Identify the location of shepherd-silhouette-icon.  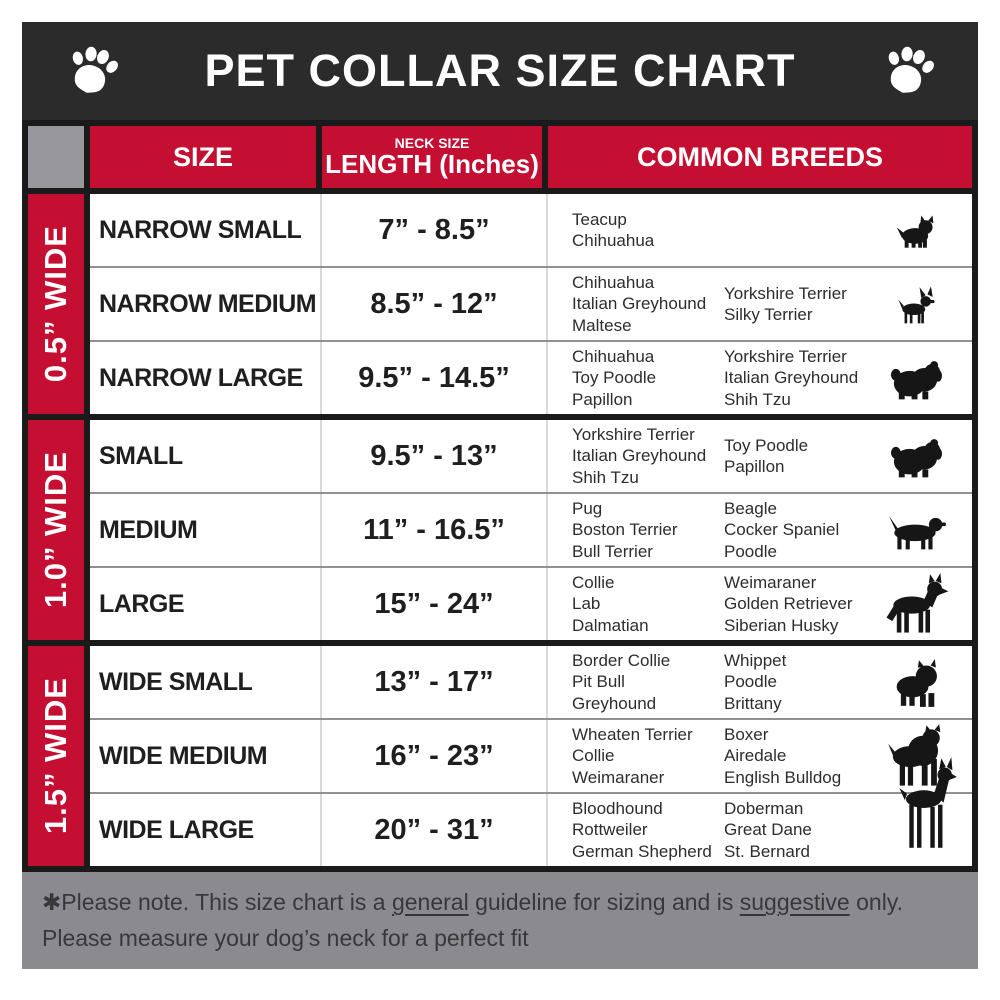
(916, 604).